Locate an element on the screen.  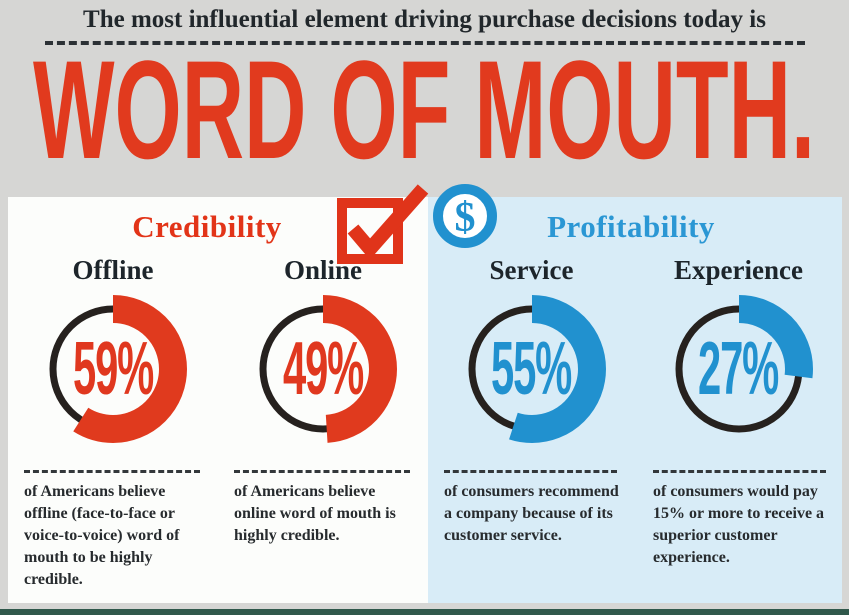
stat-experience-donut: 27% is located at coordinates (739, 369).